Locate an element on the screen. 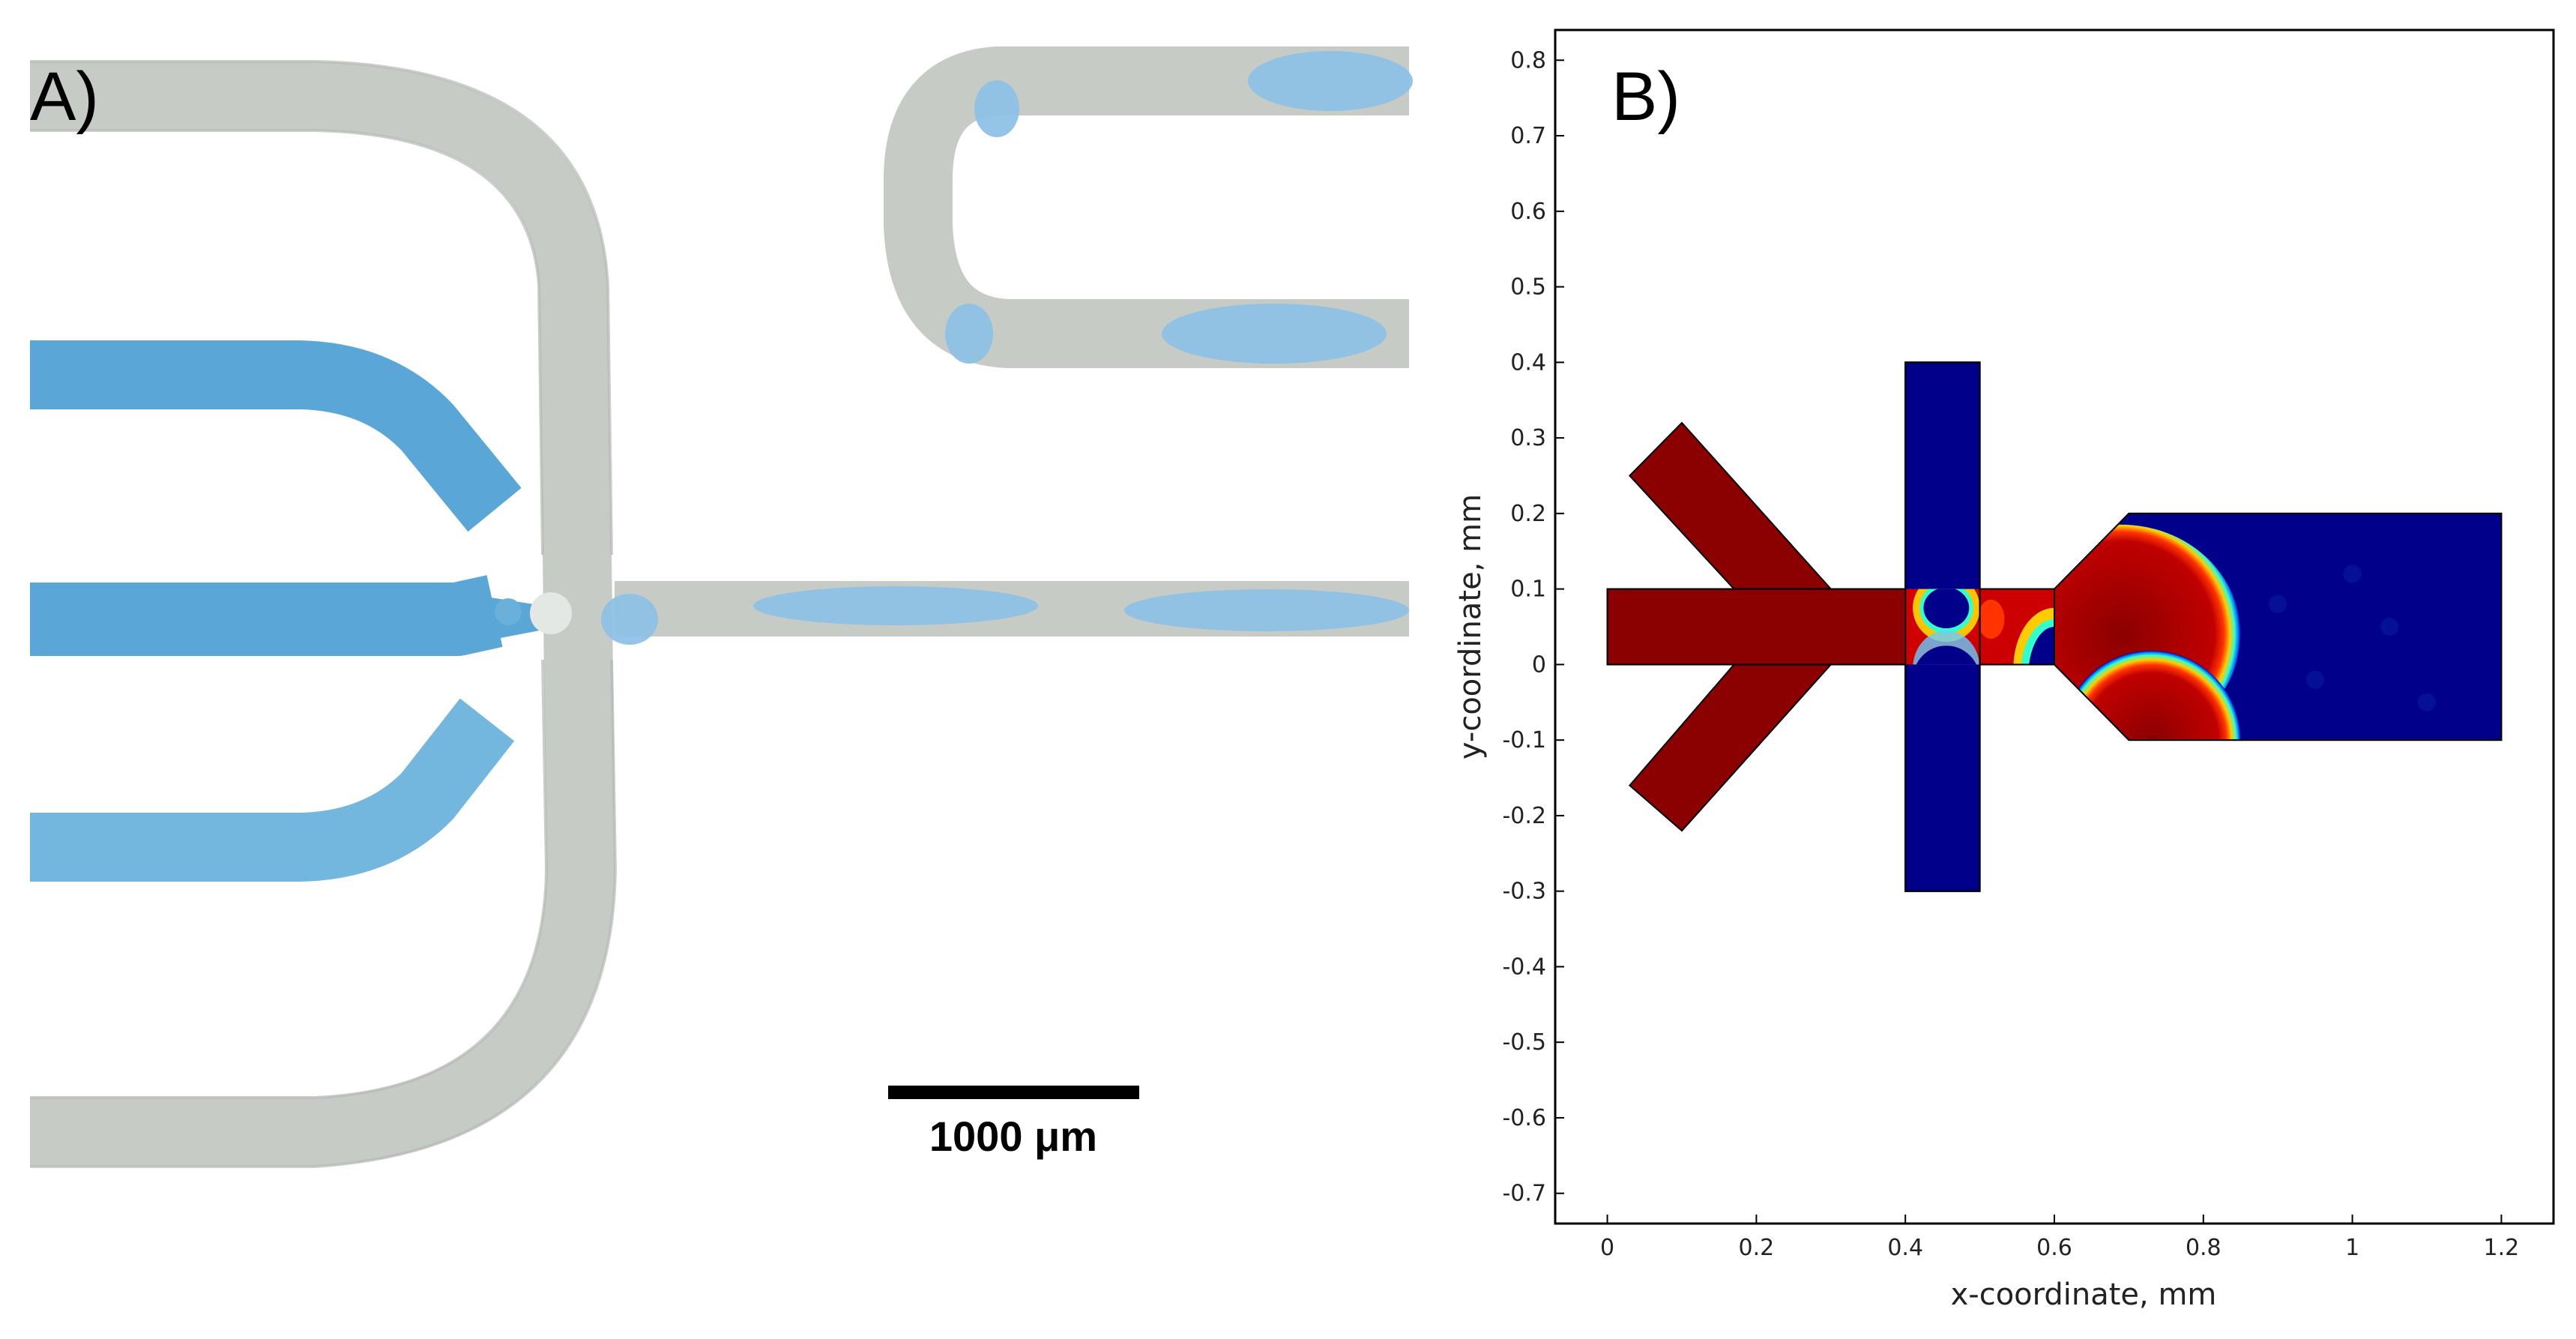 Image resolution: width=2576 pixels, height=1339 pixels. y-tick: 0.6 is located at coordinates (1537, 212).